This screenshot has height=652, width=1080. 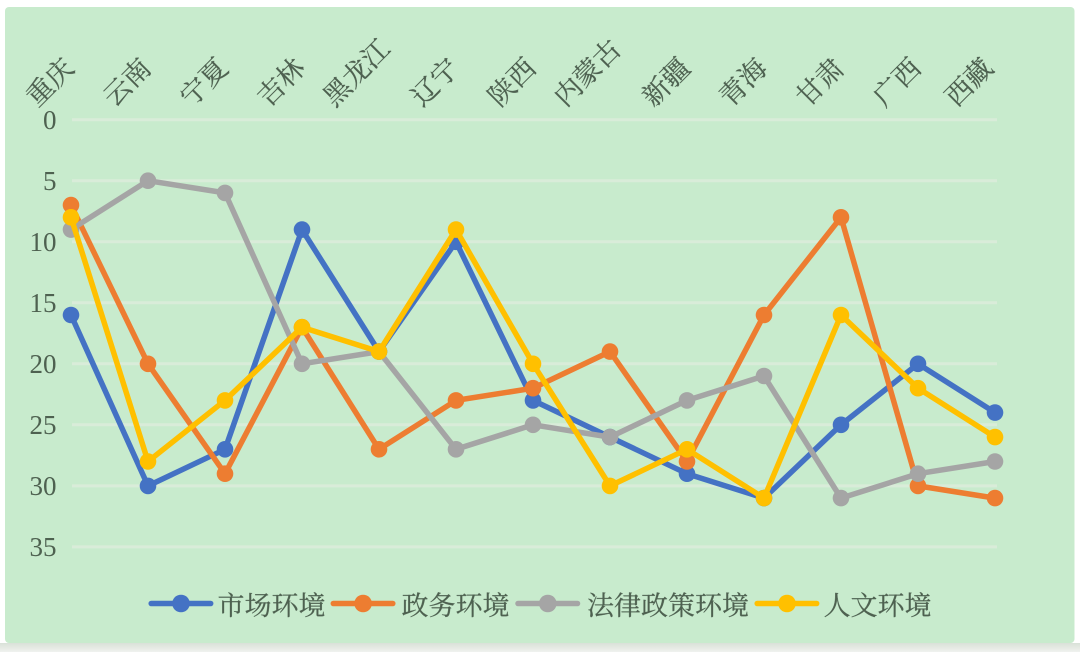 I want to click on svg-text: 25, so click(x=43, y=425).